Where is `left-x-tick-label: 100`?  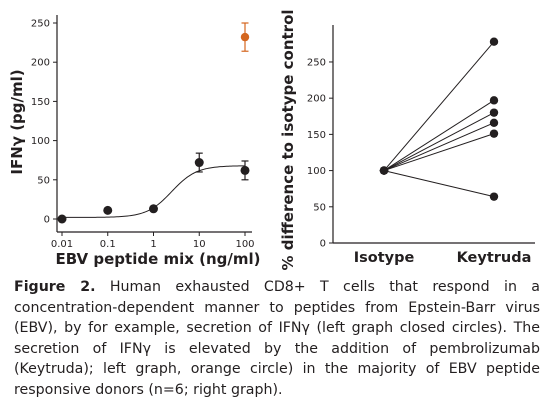
left-x-tick-label: 100 is located at coordinates (244, 244).